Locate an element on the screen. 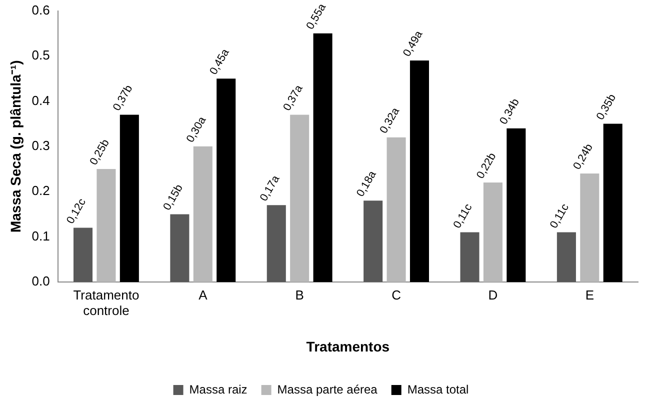 The width and height of the screenshot is (646, 410). y-tick-label: 0.4 is located at coordinates (41, 100).